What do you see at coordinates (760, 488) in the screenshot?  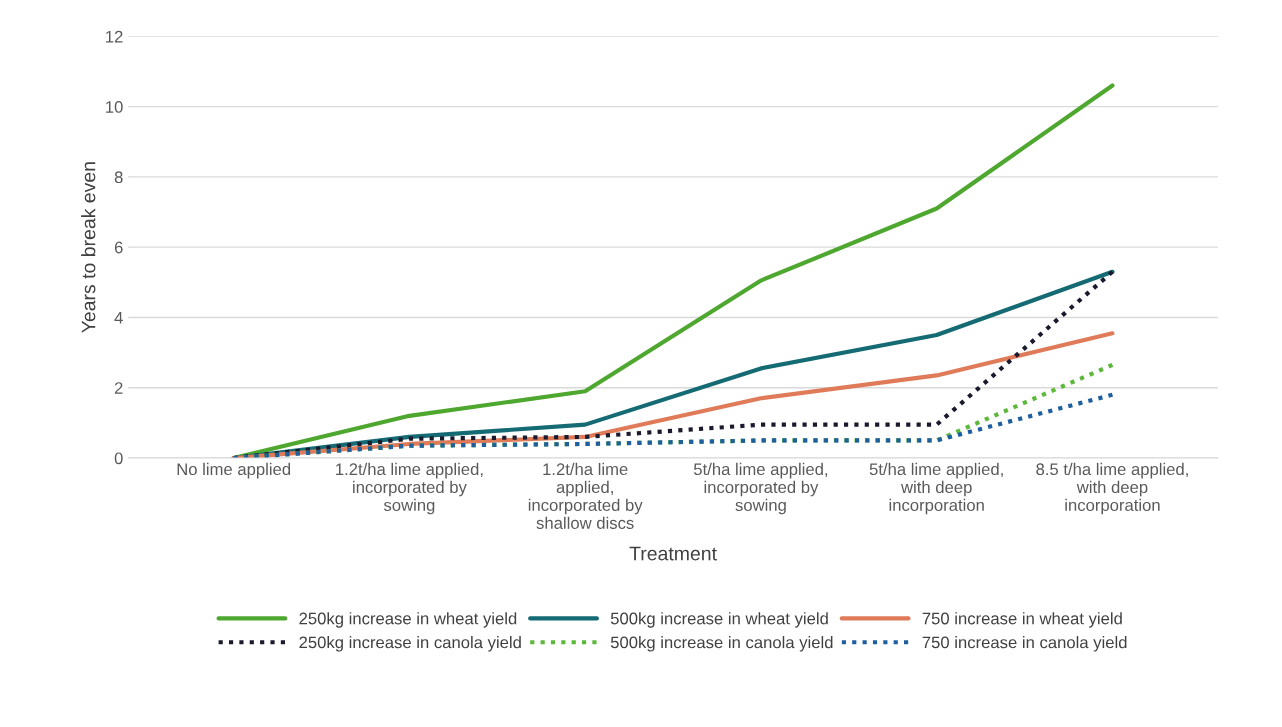 I see `x-tick-label: 5t/ha lime applied, incorporated by sowing` at bounding box center [760, 488].